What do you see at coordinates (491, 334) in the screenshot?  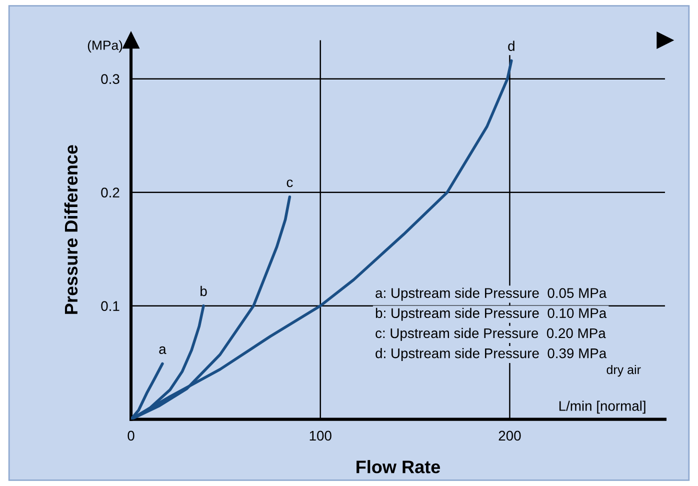 I see `annotation: c: Upstream side Pressure 0.20 MPa` at bounding box center [491, 334].